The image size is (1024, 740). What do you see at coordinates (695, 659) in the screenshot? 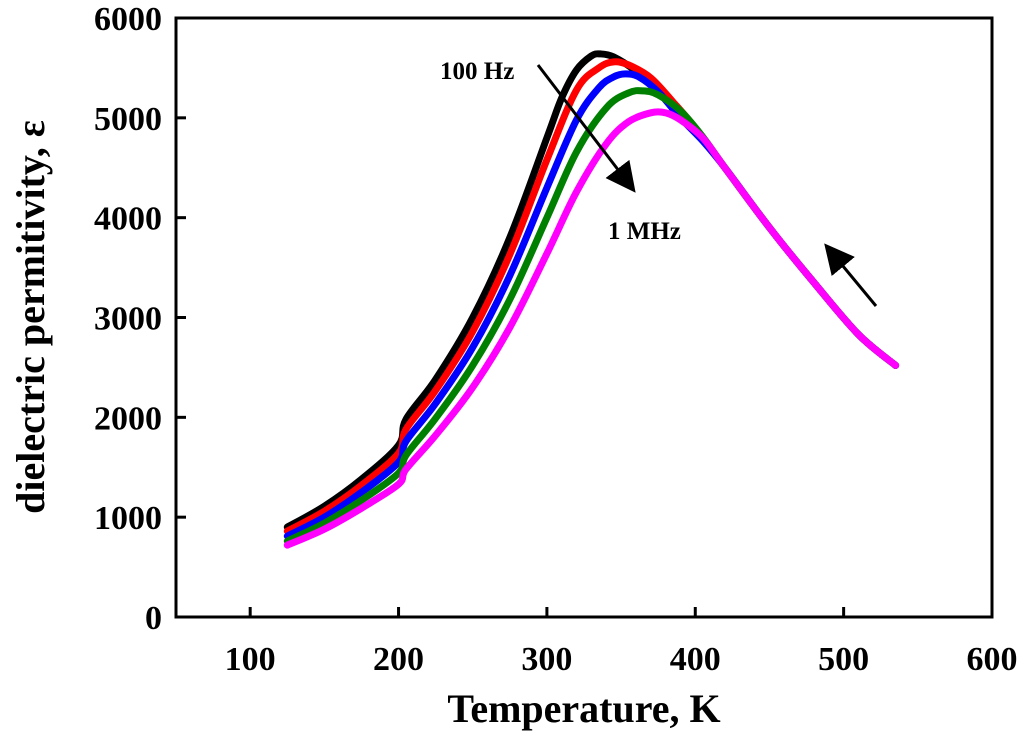
I see `x-tick-label: 400` at bounding box center [695, 659].